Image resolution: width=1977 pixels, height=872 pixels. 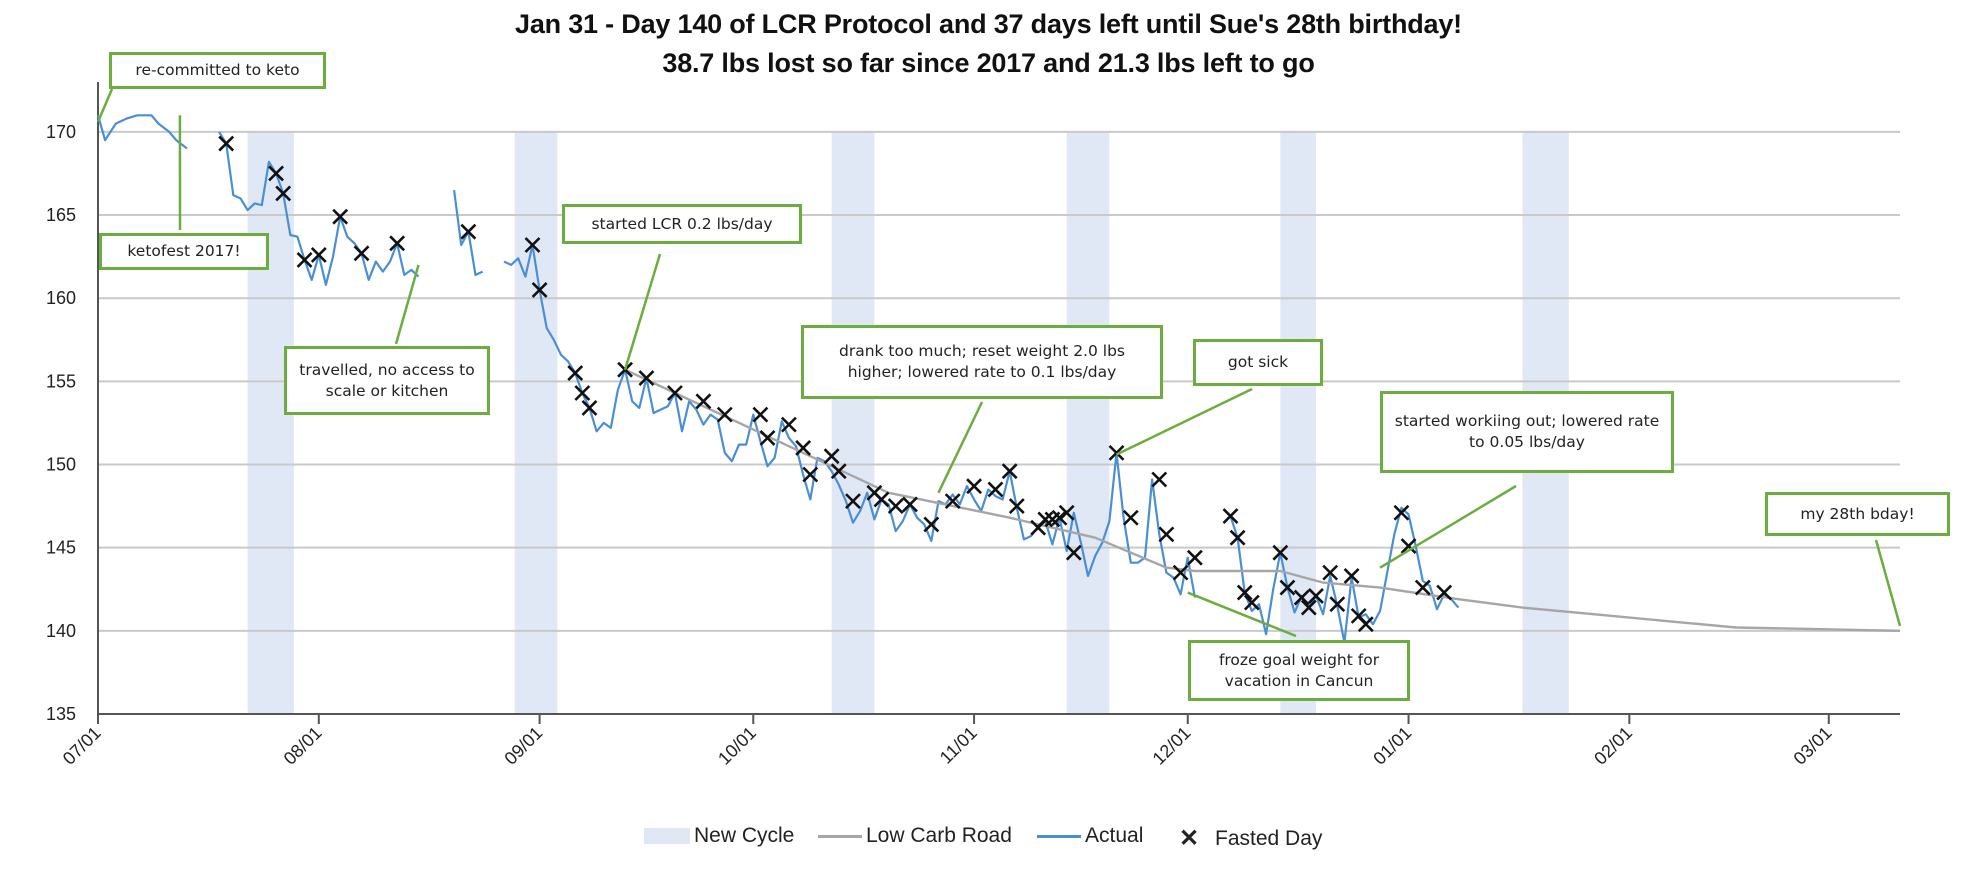 I want to click on annotation-froze-goal: froze goal weight for vacation in Cancun, so click(x=1299, y=670).